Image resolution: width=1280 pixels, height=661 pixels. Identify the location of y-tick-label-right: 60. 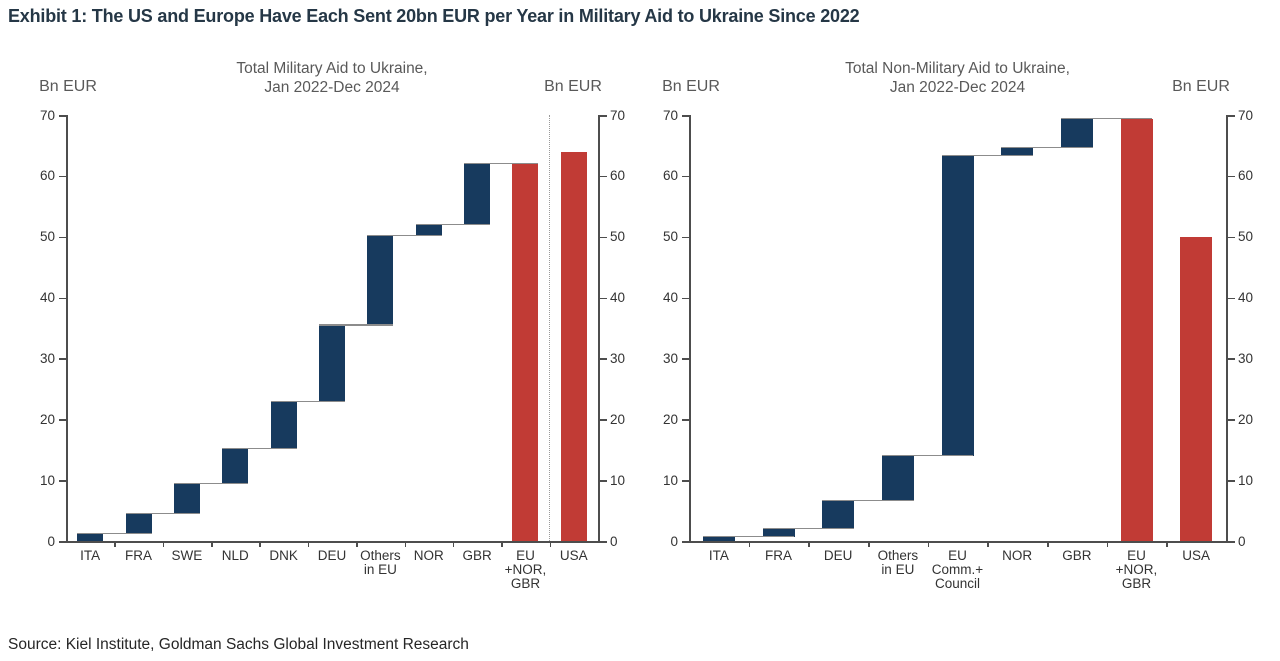
(618, 176).